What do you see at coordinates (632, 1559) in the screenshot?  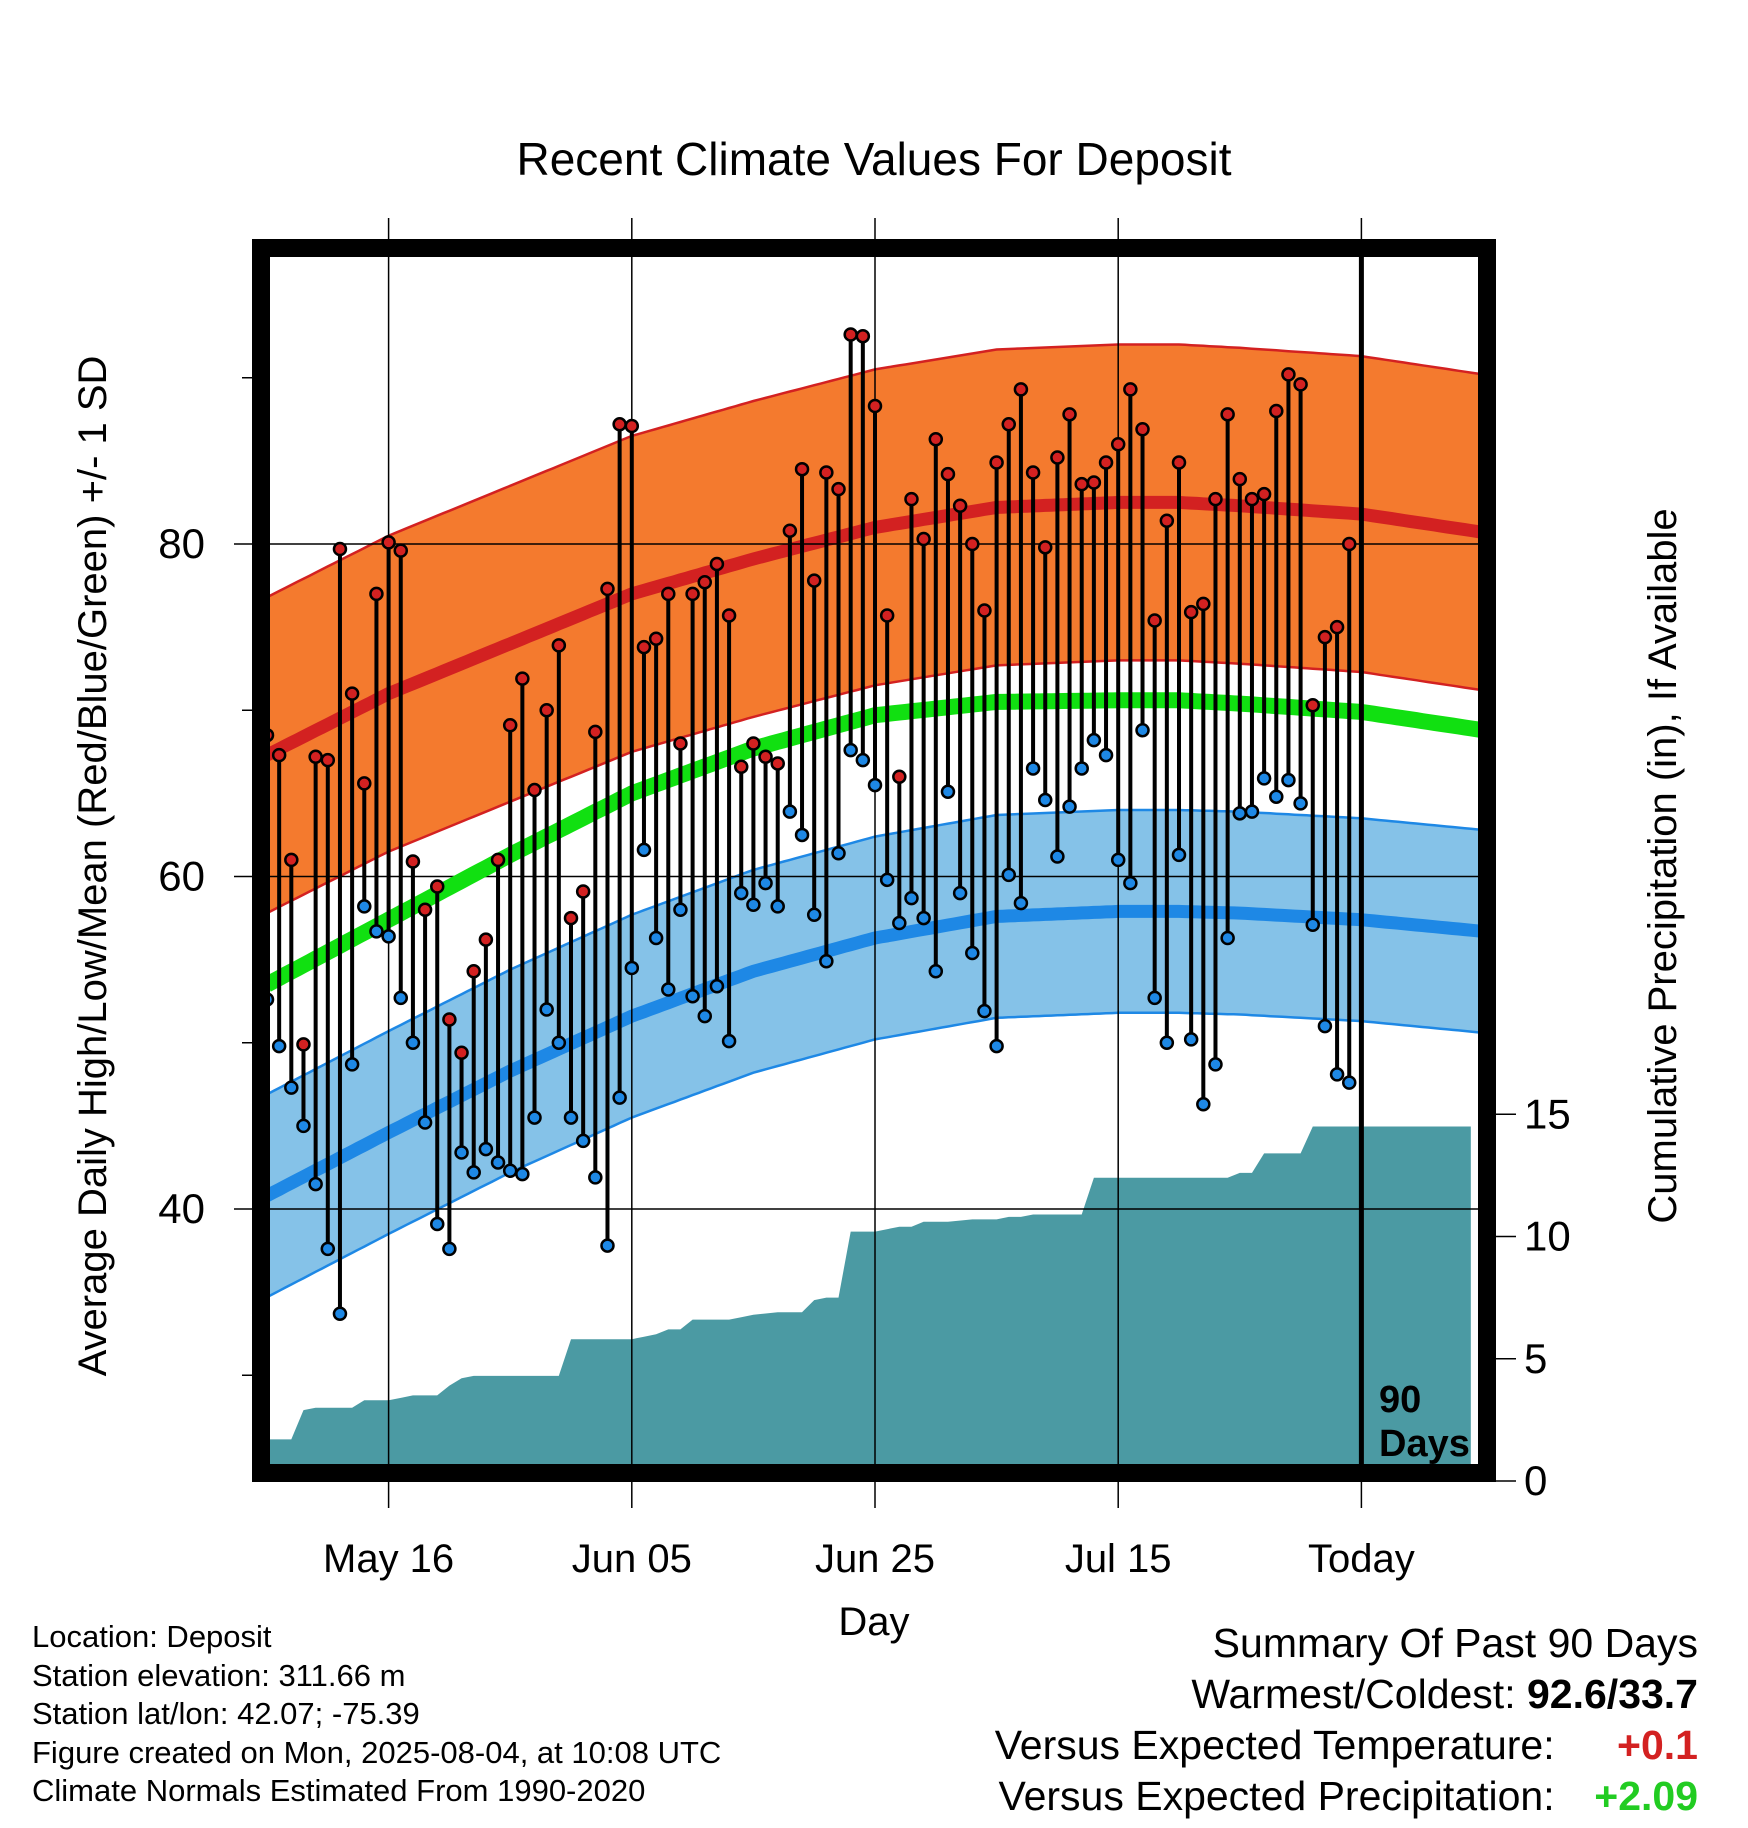 I see `x-tick-label: Jun 05` at bounding box center [632, 1559].